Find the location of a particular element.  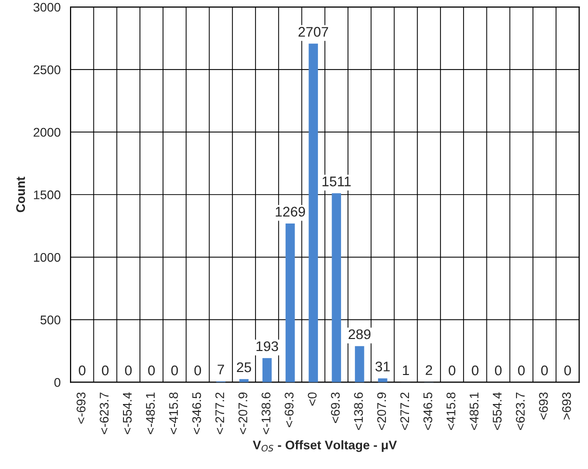

x-tick-label: <-277.2 is located at coordinates (219, 413).